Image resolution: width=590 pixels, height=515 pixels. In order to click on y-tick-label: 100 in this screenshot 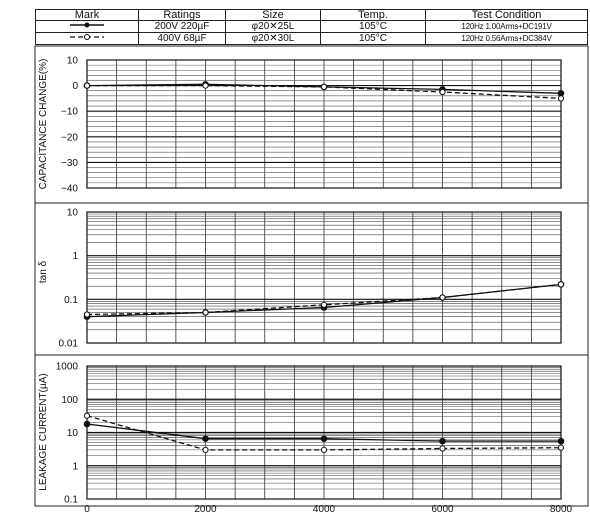, I will do `click(69, 400)`.